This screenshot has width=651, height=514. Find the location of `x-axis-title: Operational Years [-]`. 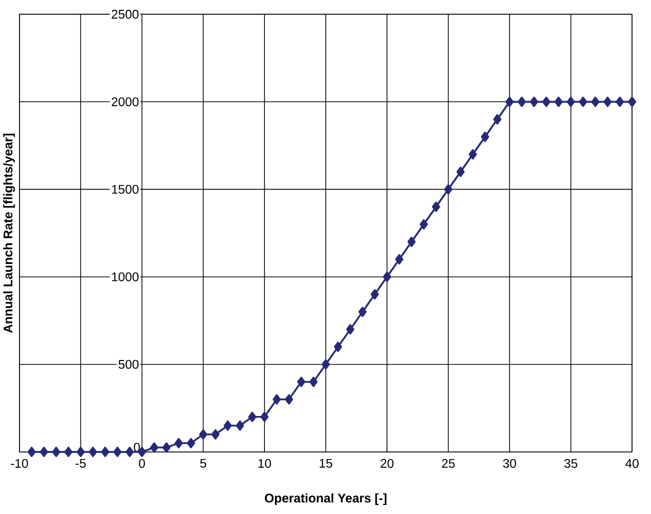

x-axis-title: Operational Years [-] is located at coordinates (325, 499).